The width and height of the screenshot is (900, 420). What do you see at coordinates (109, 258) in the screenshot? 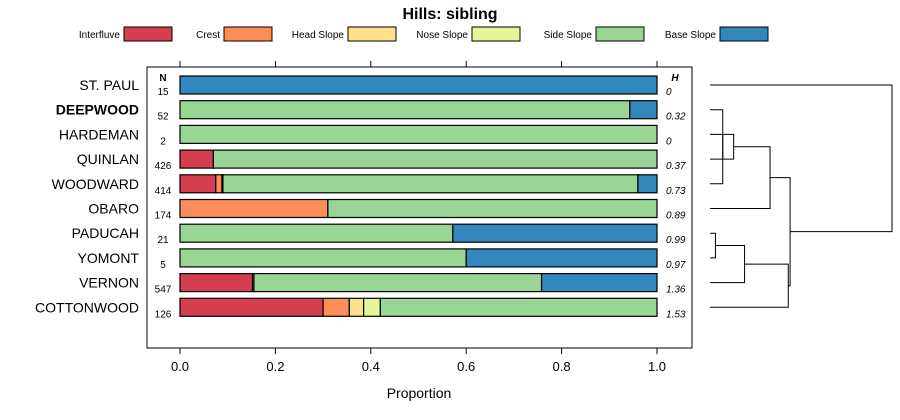
I see `row-label-yomont: YOMONT` at bounding box center [109, 258].